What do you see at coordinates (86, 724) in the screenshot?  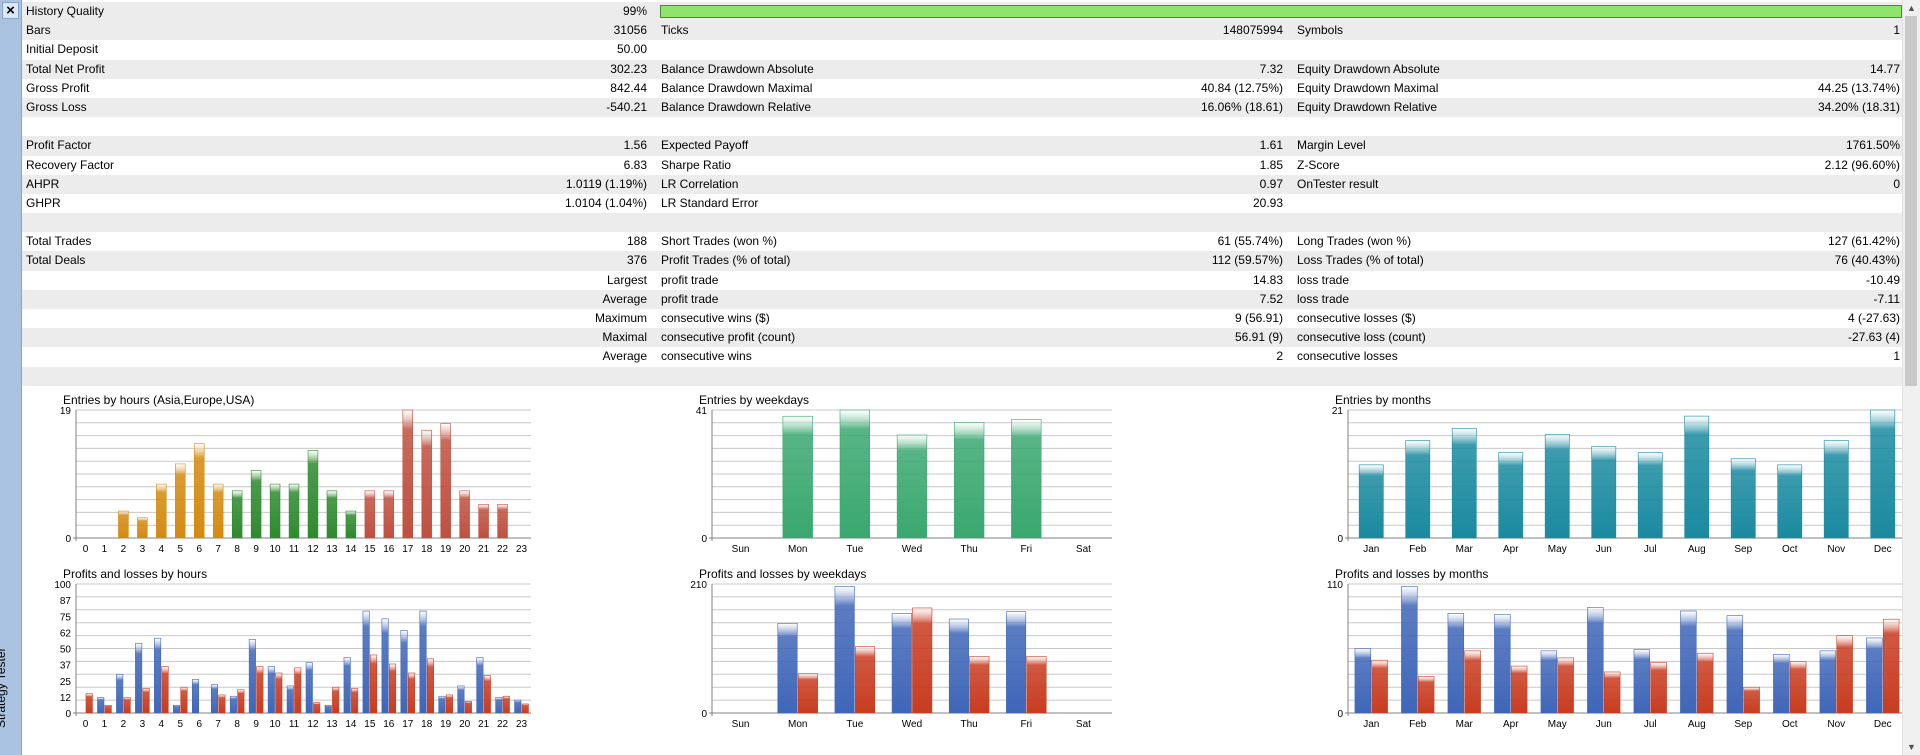 I see `x-tick-label: 0` at bounding box center [86, 724].